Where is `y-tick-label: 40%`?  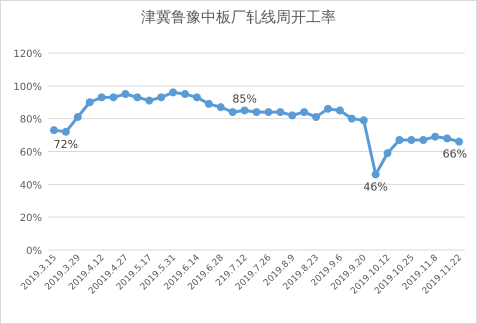 y-tick-label: 40% is located at coordinates (31, 186).